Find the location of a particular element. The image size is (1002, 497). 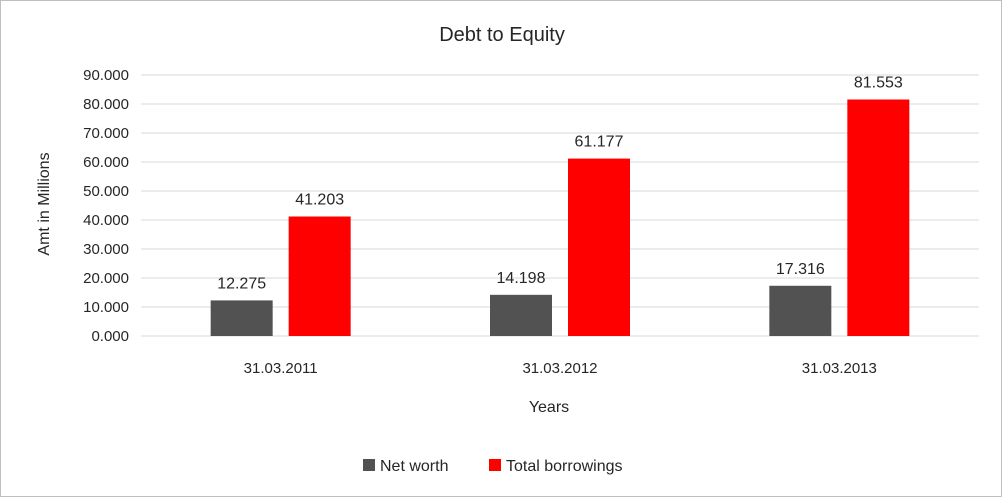

data-label: 12.275 is located at coordinates (241, 283).